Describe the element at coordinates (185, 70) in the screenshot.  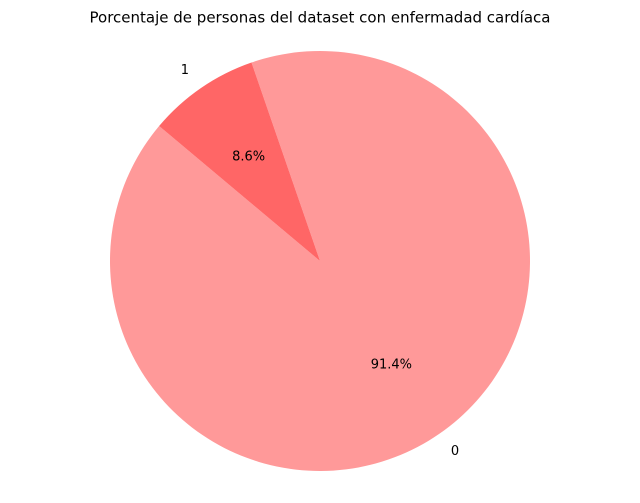
I see `slice-label: 1` at that location.